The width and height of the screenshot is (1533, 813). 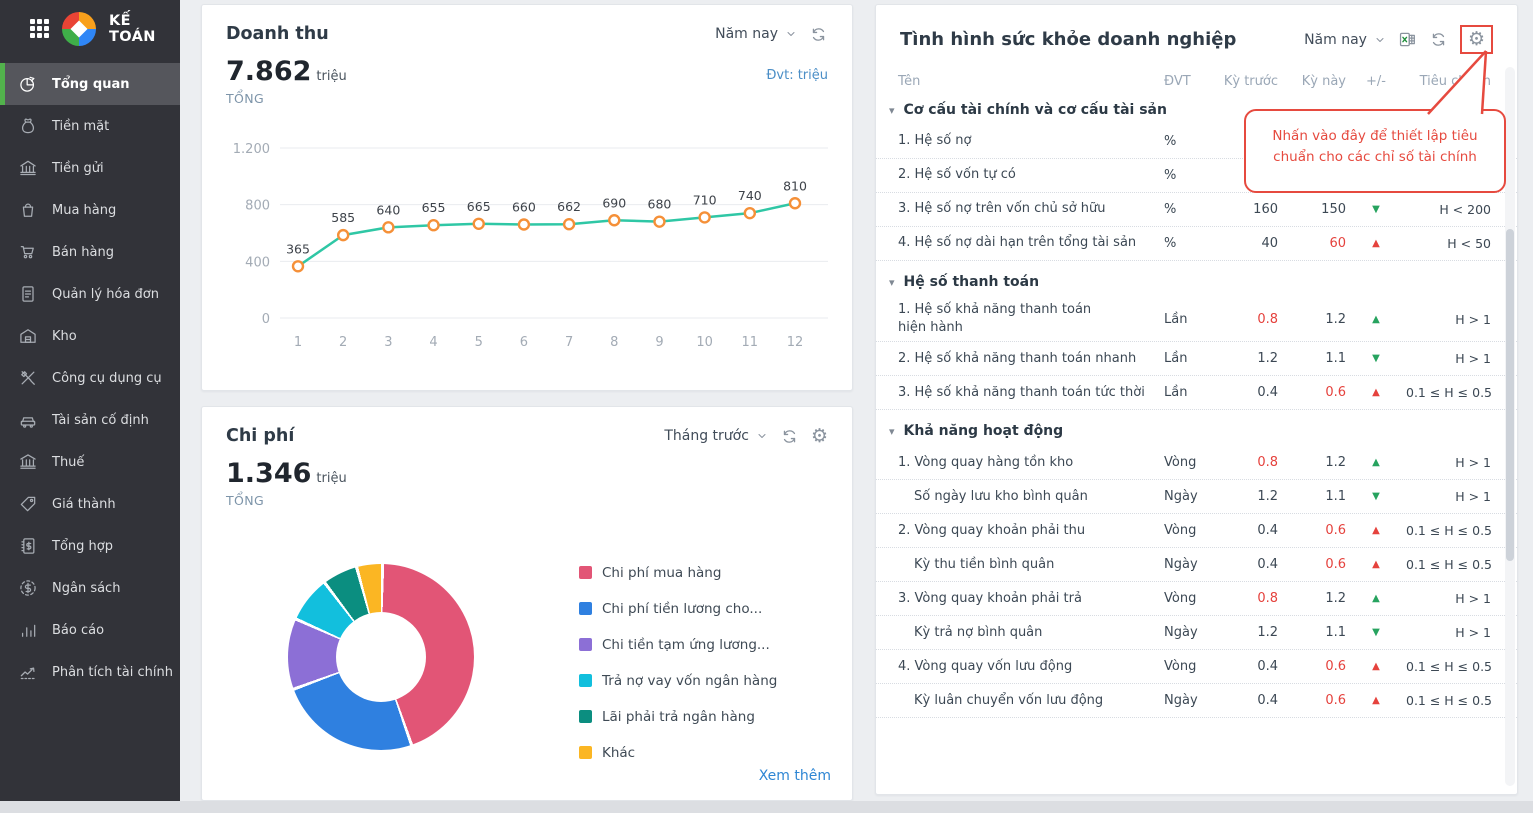 What do you see at coordinates (28, 294) in the screenshot?
I see `invoice-icon` at bounding box center [28, 294].